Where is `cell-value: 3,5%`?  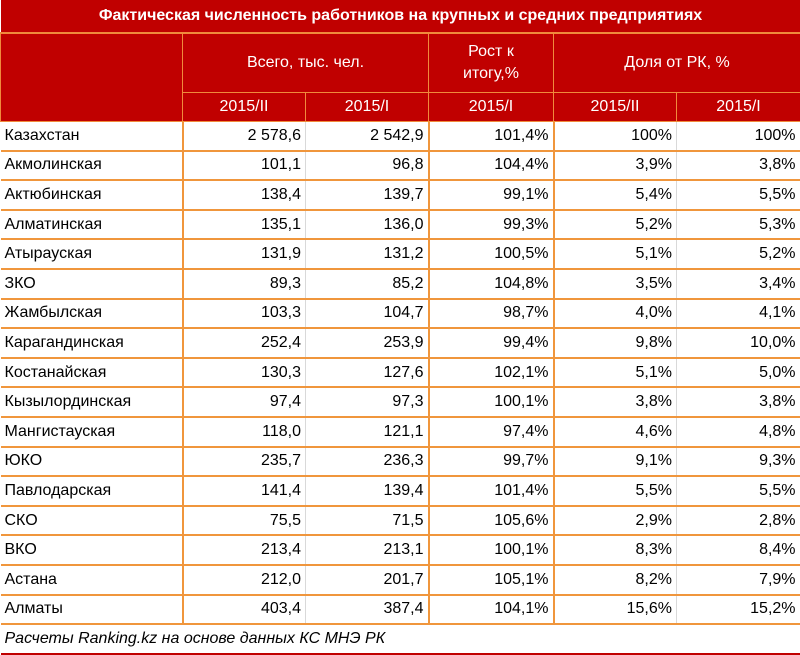 cell-value: 3,5% is located at coordinates (615, 284).